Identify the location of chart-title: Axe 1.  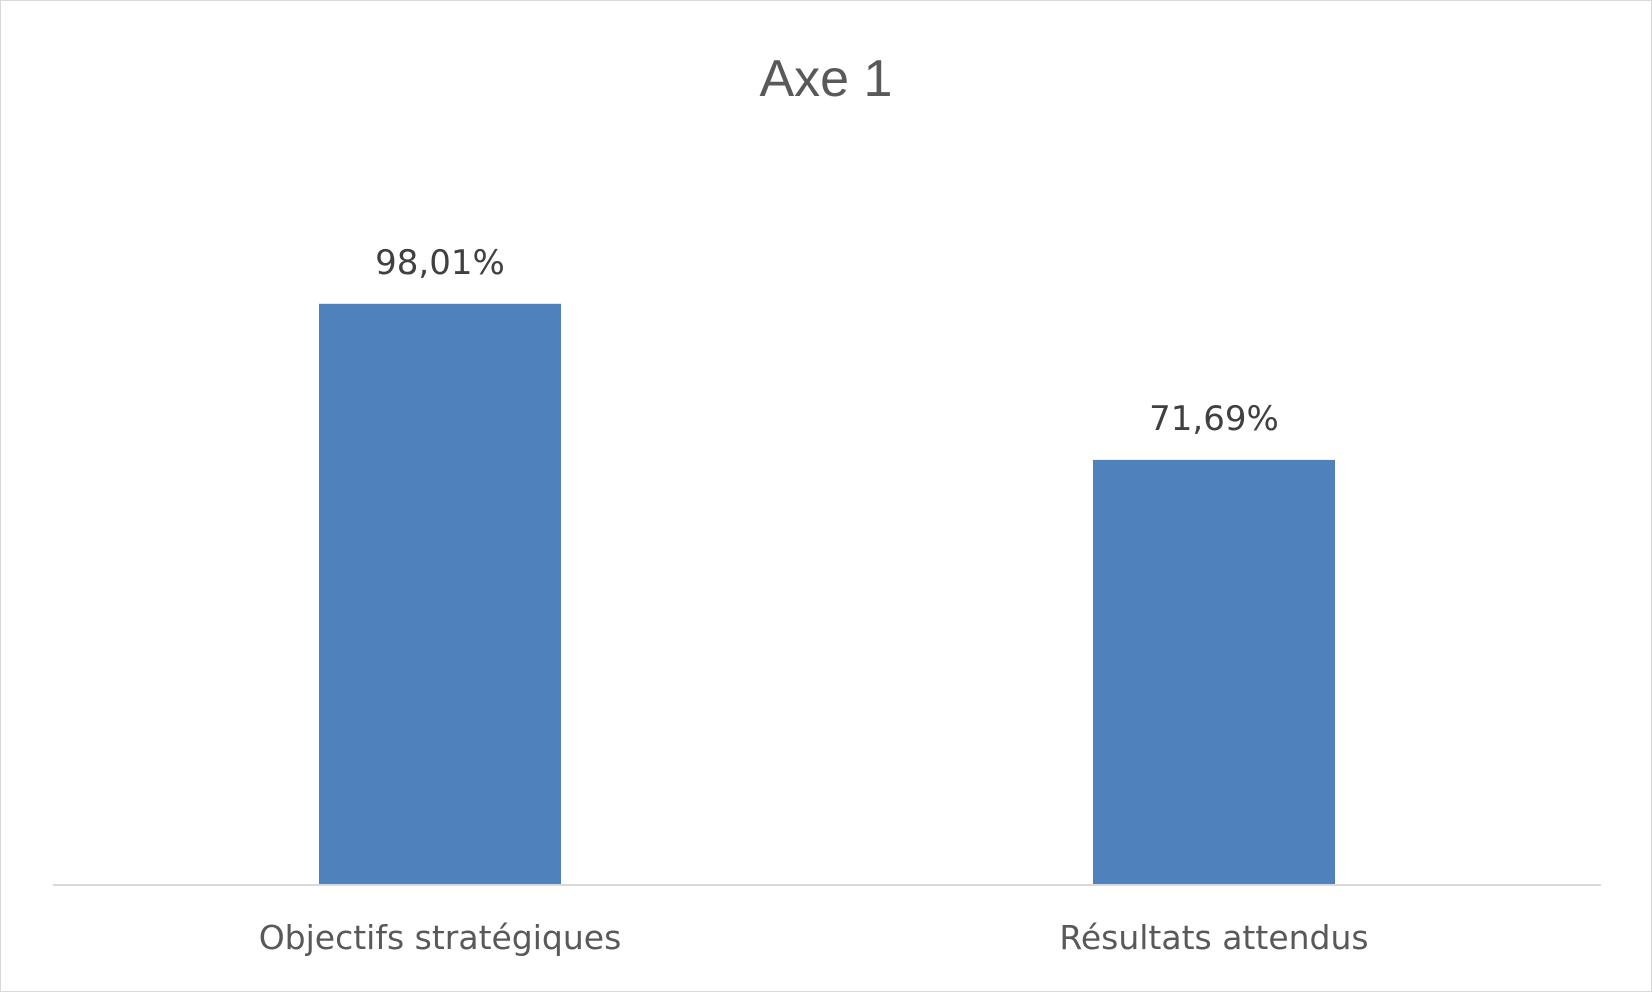
(826, 79).